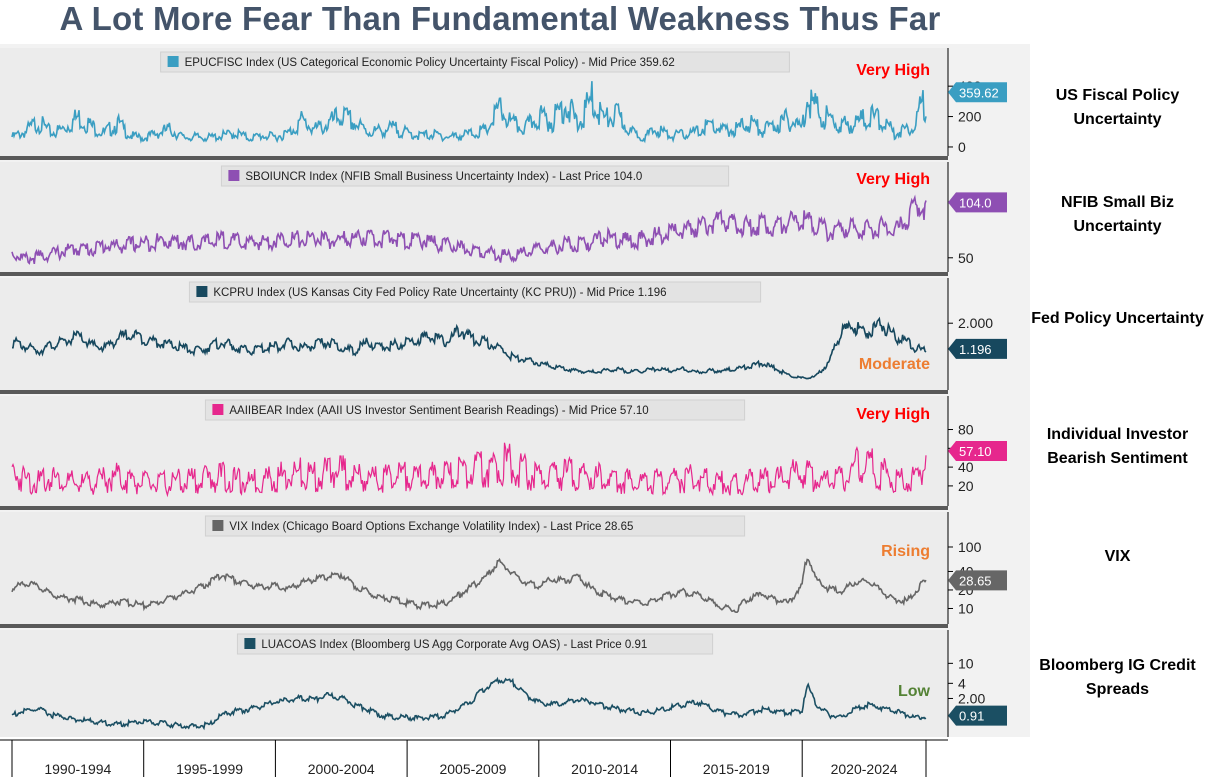  I want to click on last-value-label: 28.65, so click(975, 580).